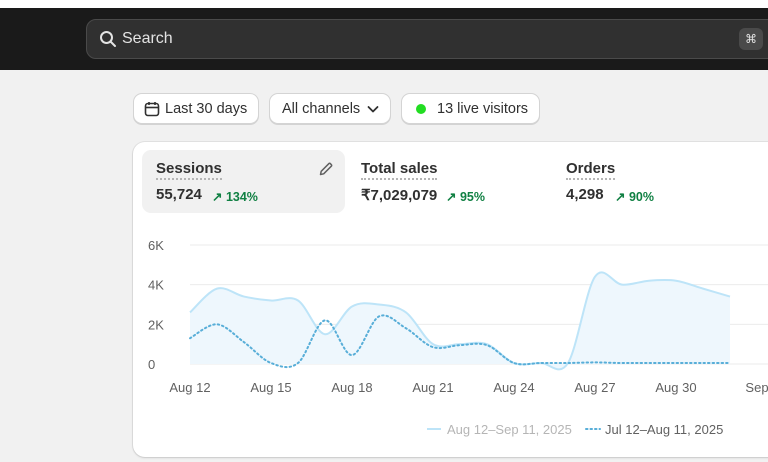  What do you see at coordinates (675, 387) in the screenshot?
I see `x-tick-label: Aug 30` at bounding box center [675, 387].